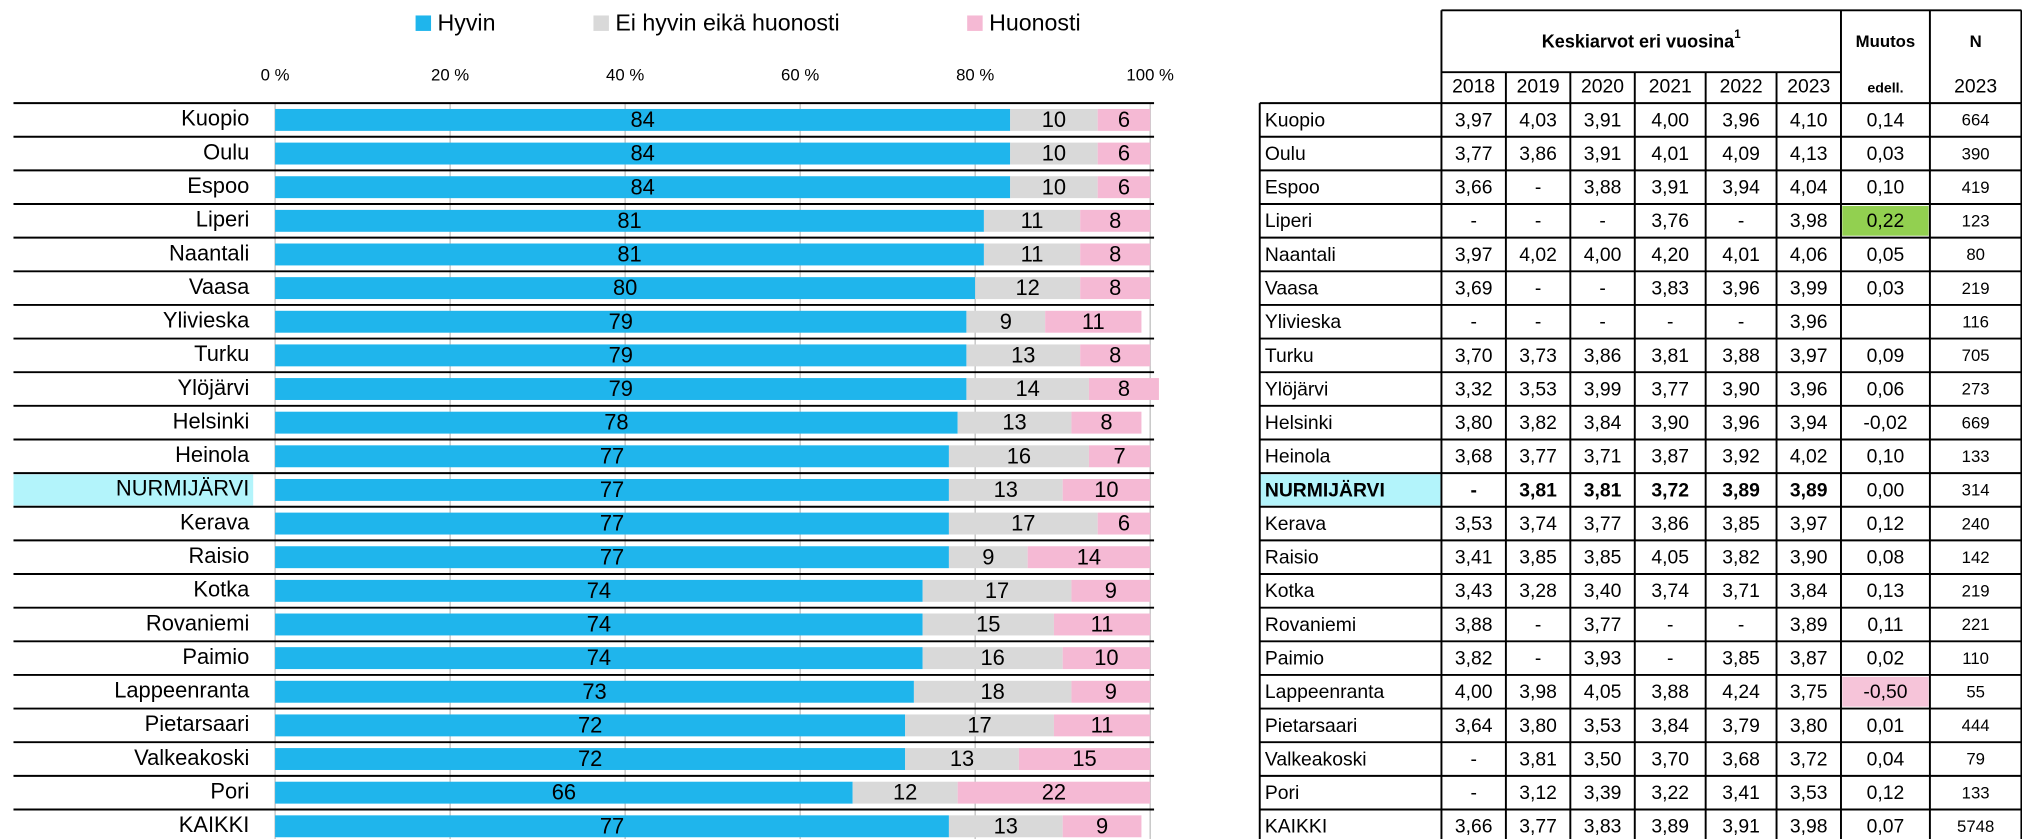 Image resolution: width=2022 pixels, height=839 pixels. Describe the element at coordinates (1292, 188) in the screenshot. I see `row-name: Espoo` at that location.